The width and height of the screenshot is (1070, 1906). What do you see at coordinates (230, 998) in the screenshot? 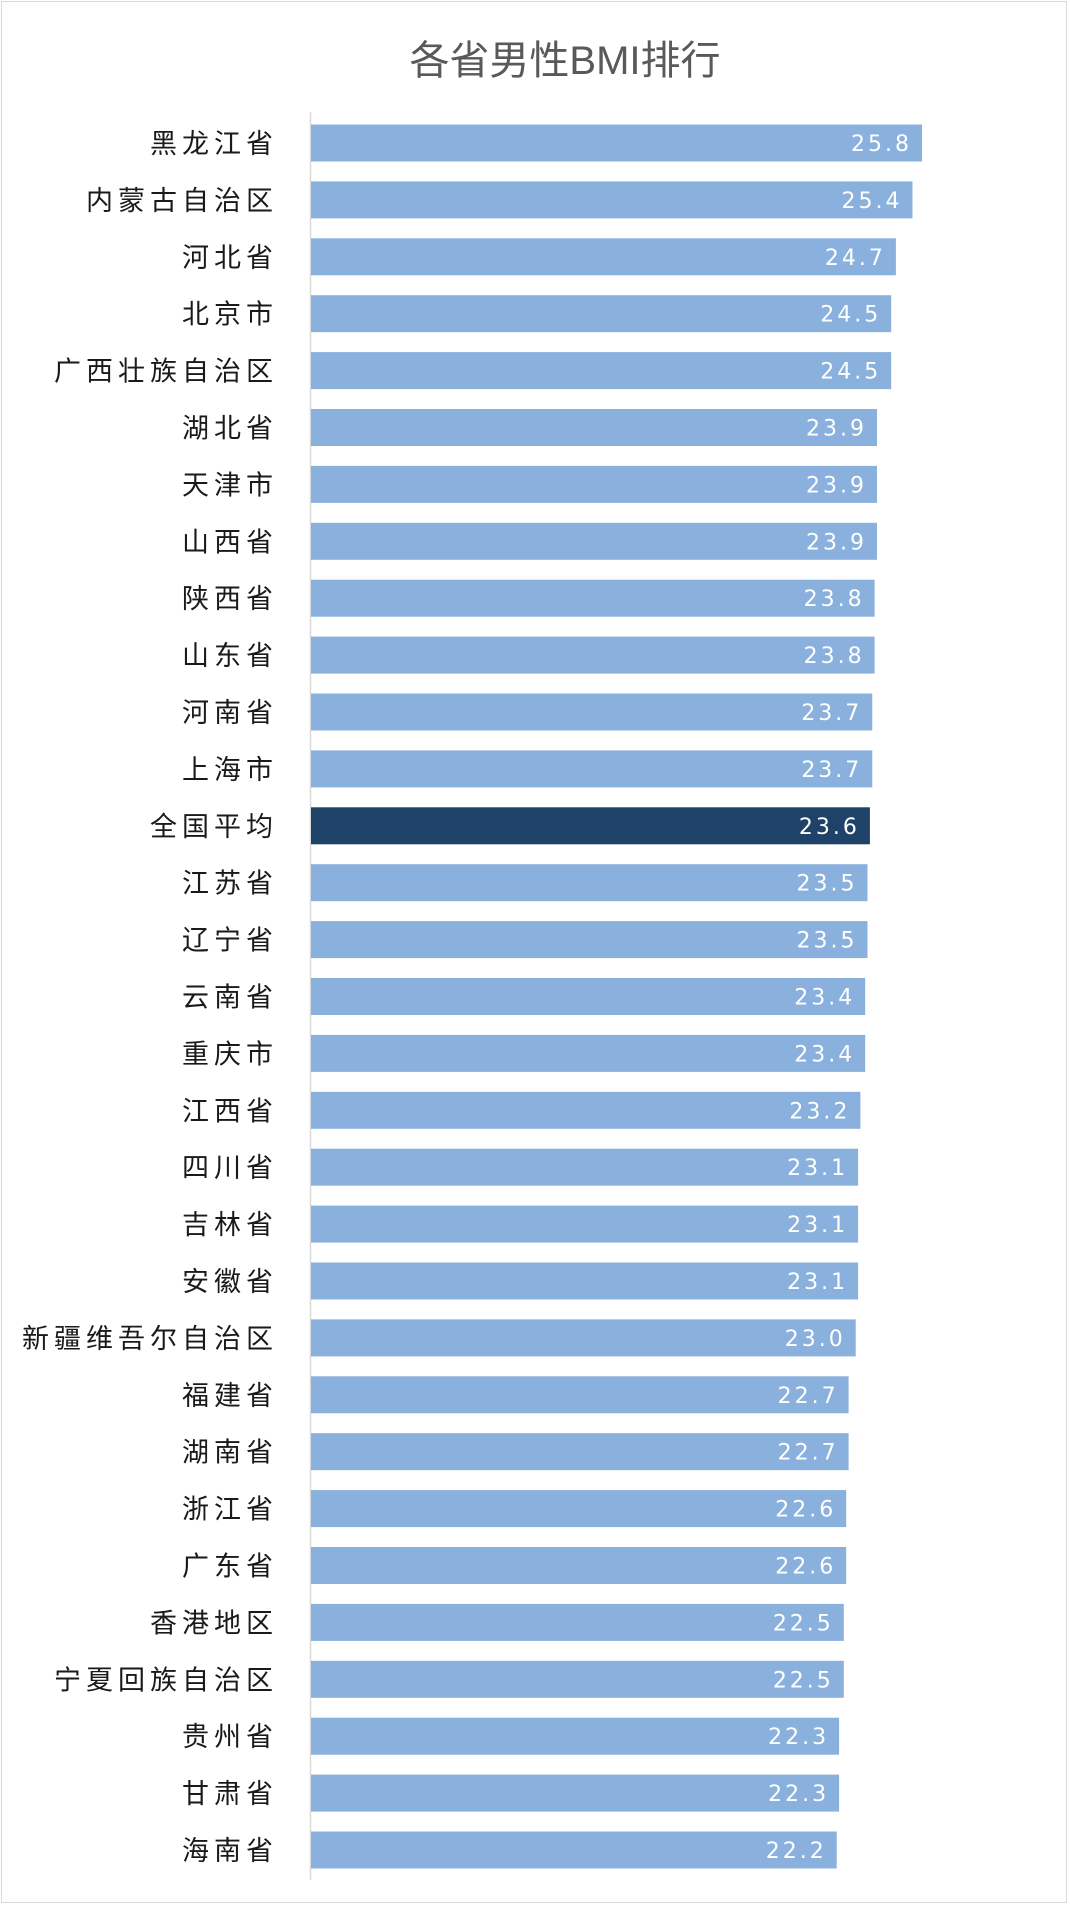
I see `category-label: 云南省` at bounding box center [230, 998].